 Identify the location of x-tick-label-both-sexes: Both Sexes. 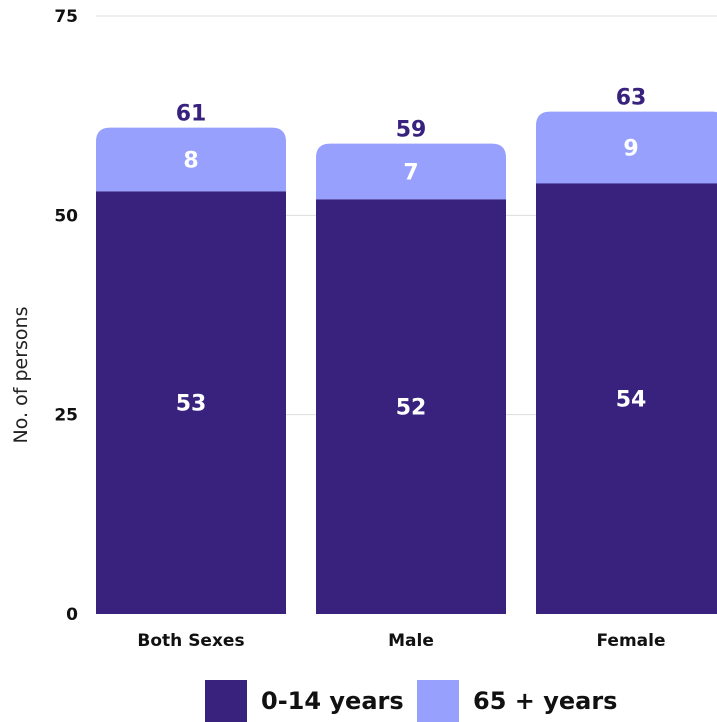
(190, 641).